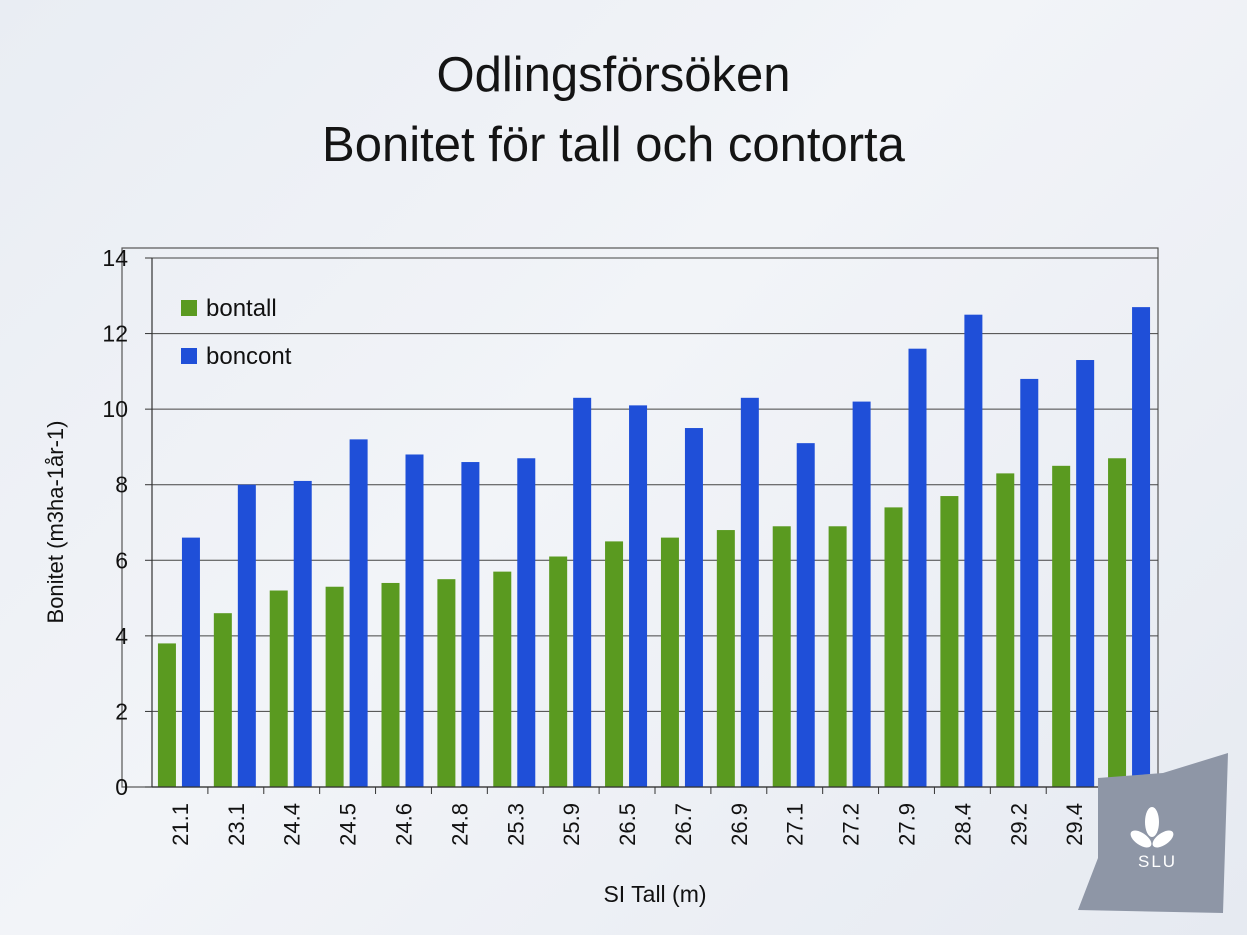 This screenshot has height=935, width=1247. Describe the element at coordinates (907, 824) in the screenshot. I see `x-tick-label: 27.9` at that location.